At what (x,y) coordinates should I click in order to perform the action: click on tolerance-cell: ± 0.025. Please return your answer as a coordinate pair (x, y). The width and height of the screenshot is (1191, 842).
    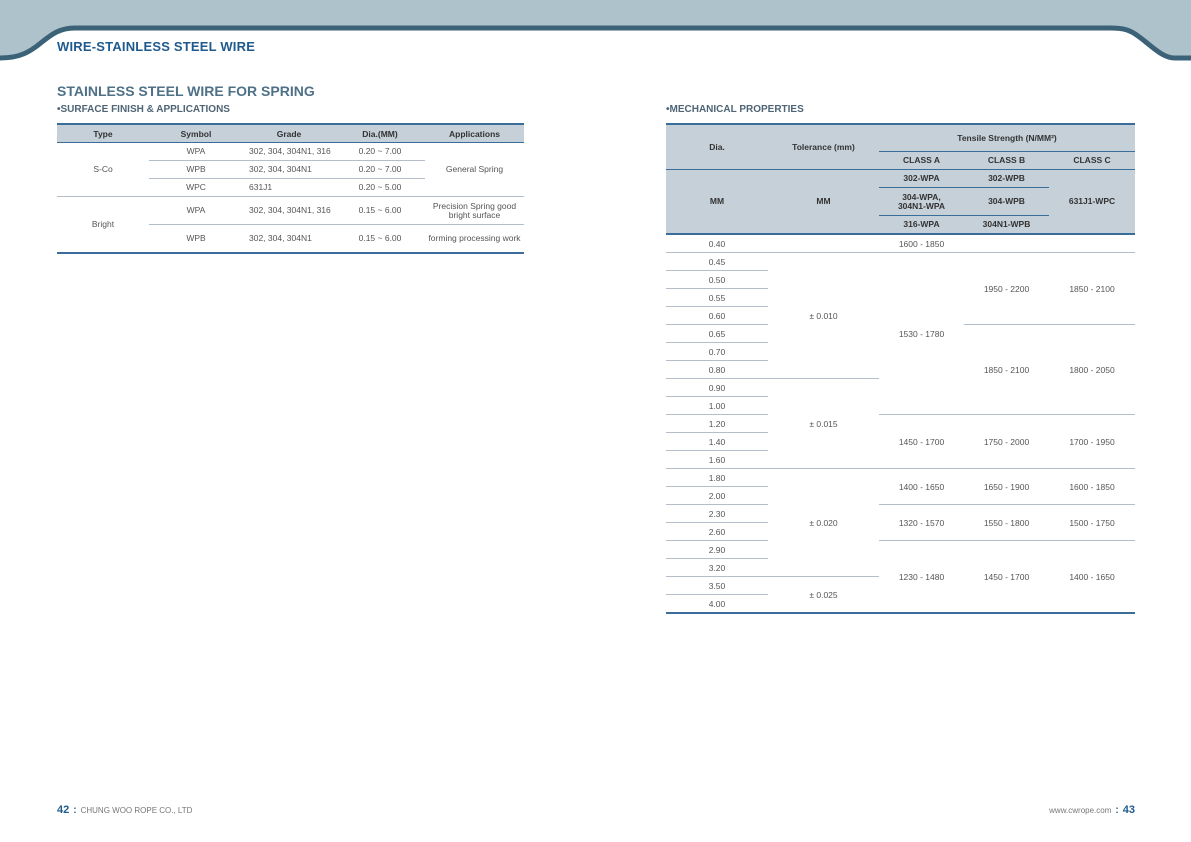
    Looking at the image, I should click on (823, 595).